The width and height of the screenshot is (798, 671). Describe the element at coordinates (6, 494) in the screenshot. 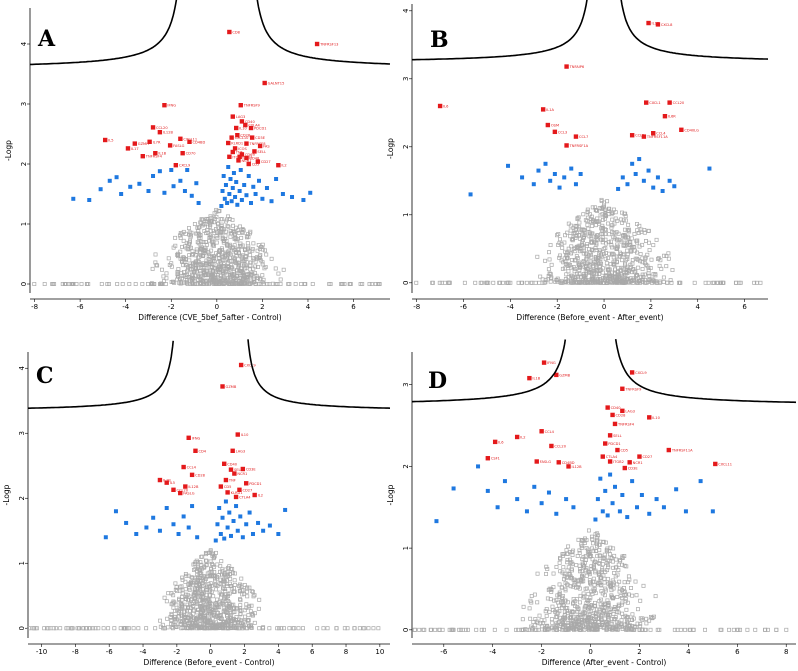

I see `y-axis-title: -Logp` at that location.